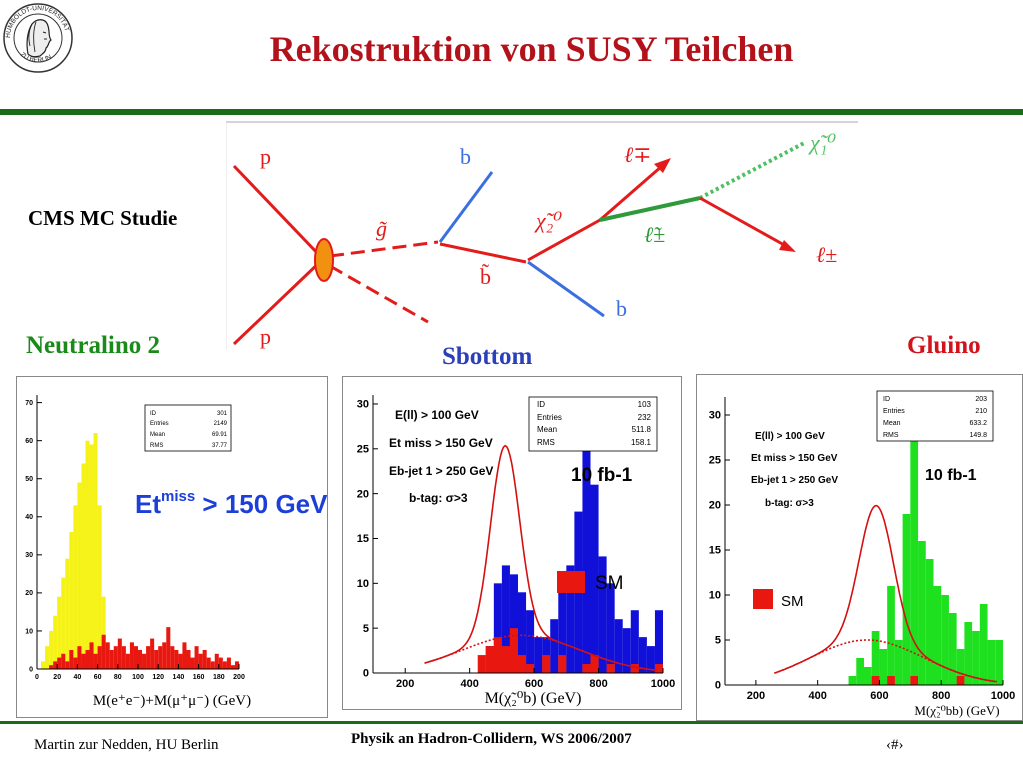 This screenshot has width=1023, height=767. Describe the element at coordinates (29, 479) in the screenshot. I see `y-tick-label: 50` at that location.